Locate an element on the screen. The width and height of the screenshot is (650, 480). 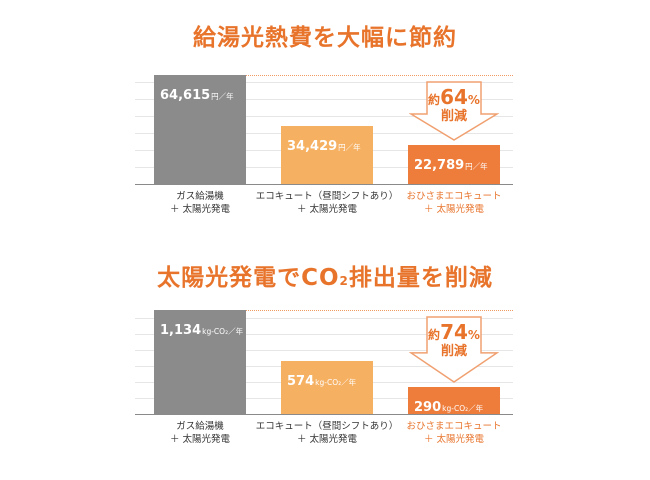
value-label-1: 574kg-CO₂／年 is located at coordinates (322, 381).